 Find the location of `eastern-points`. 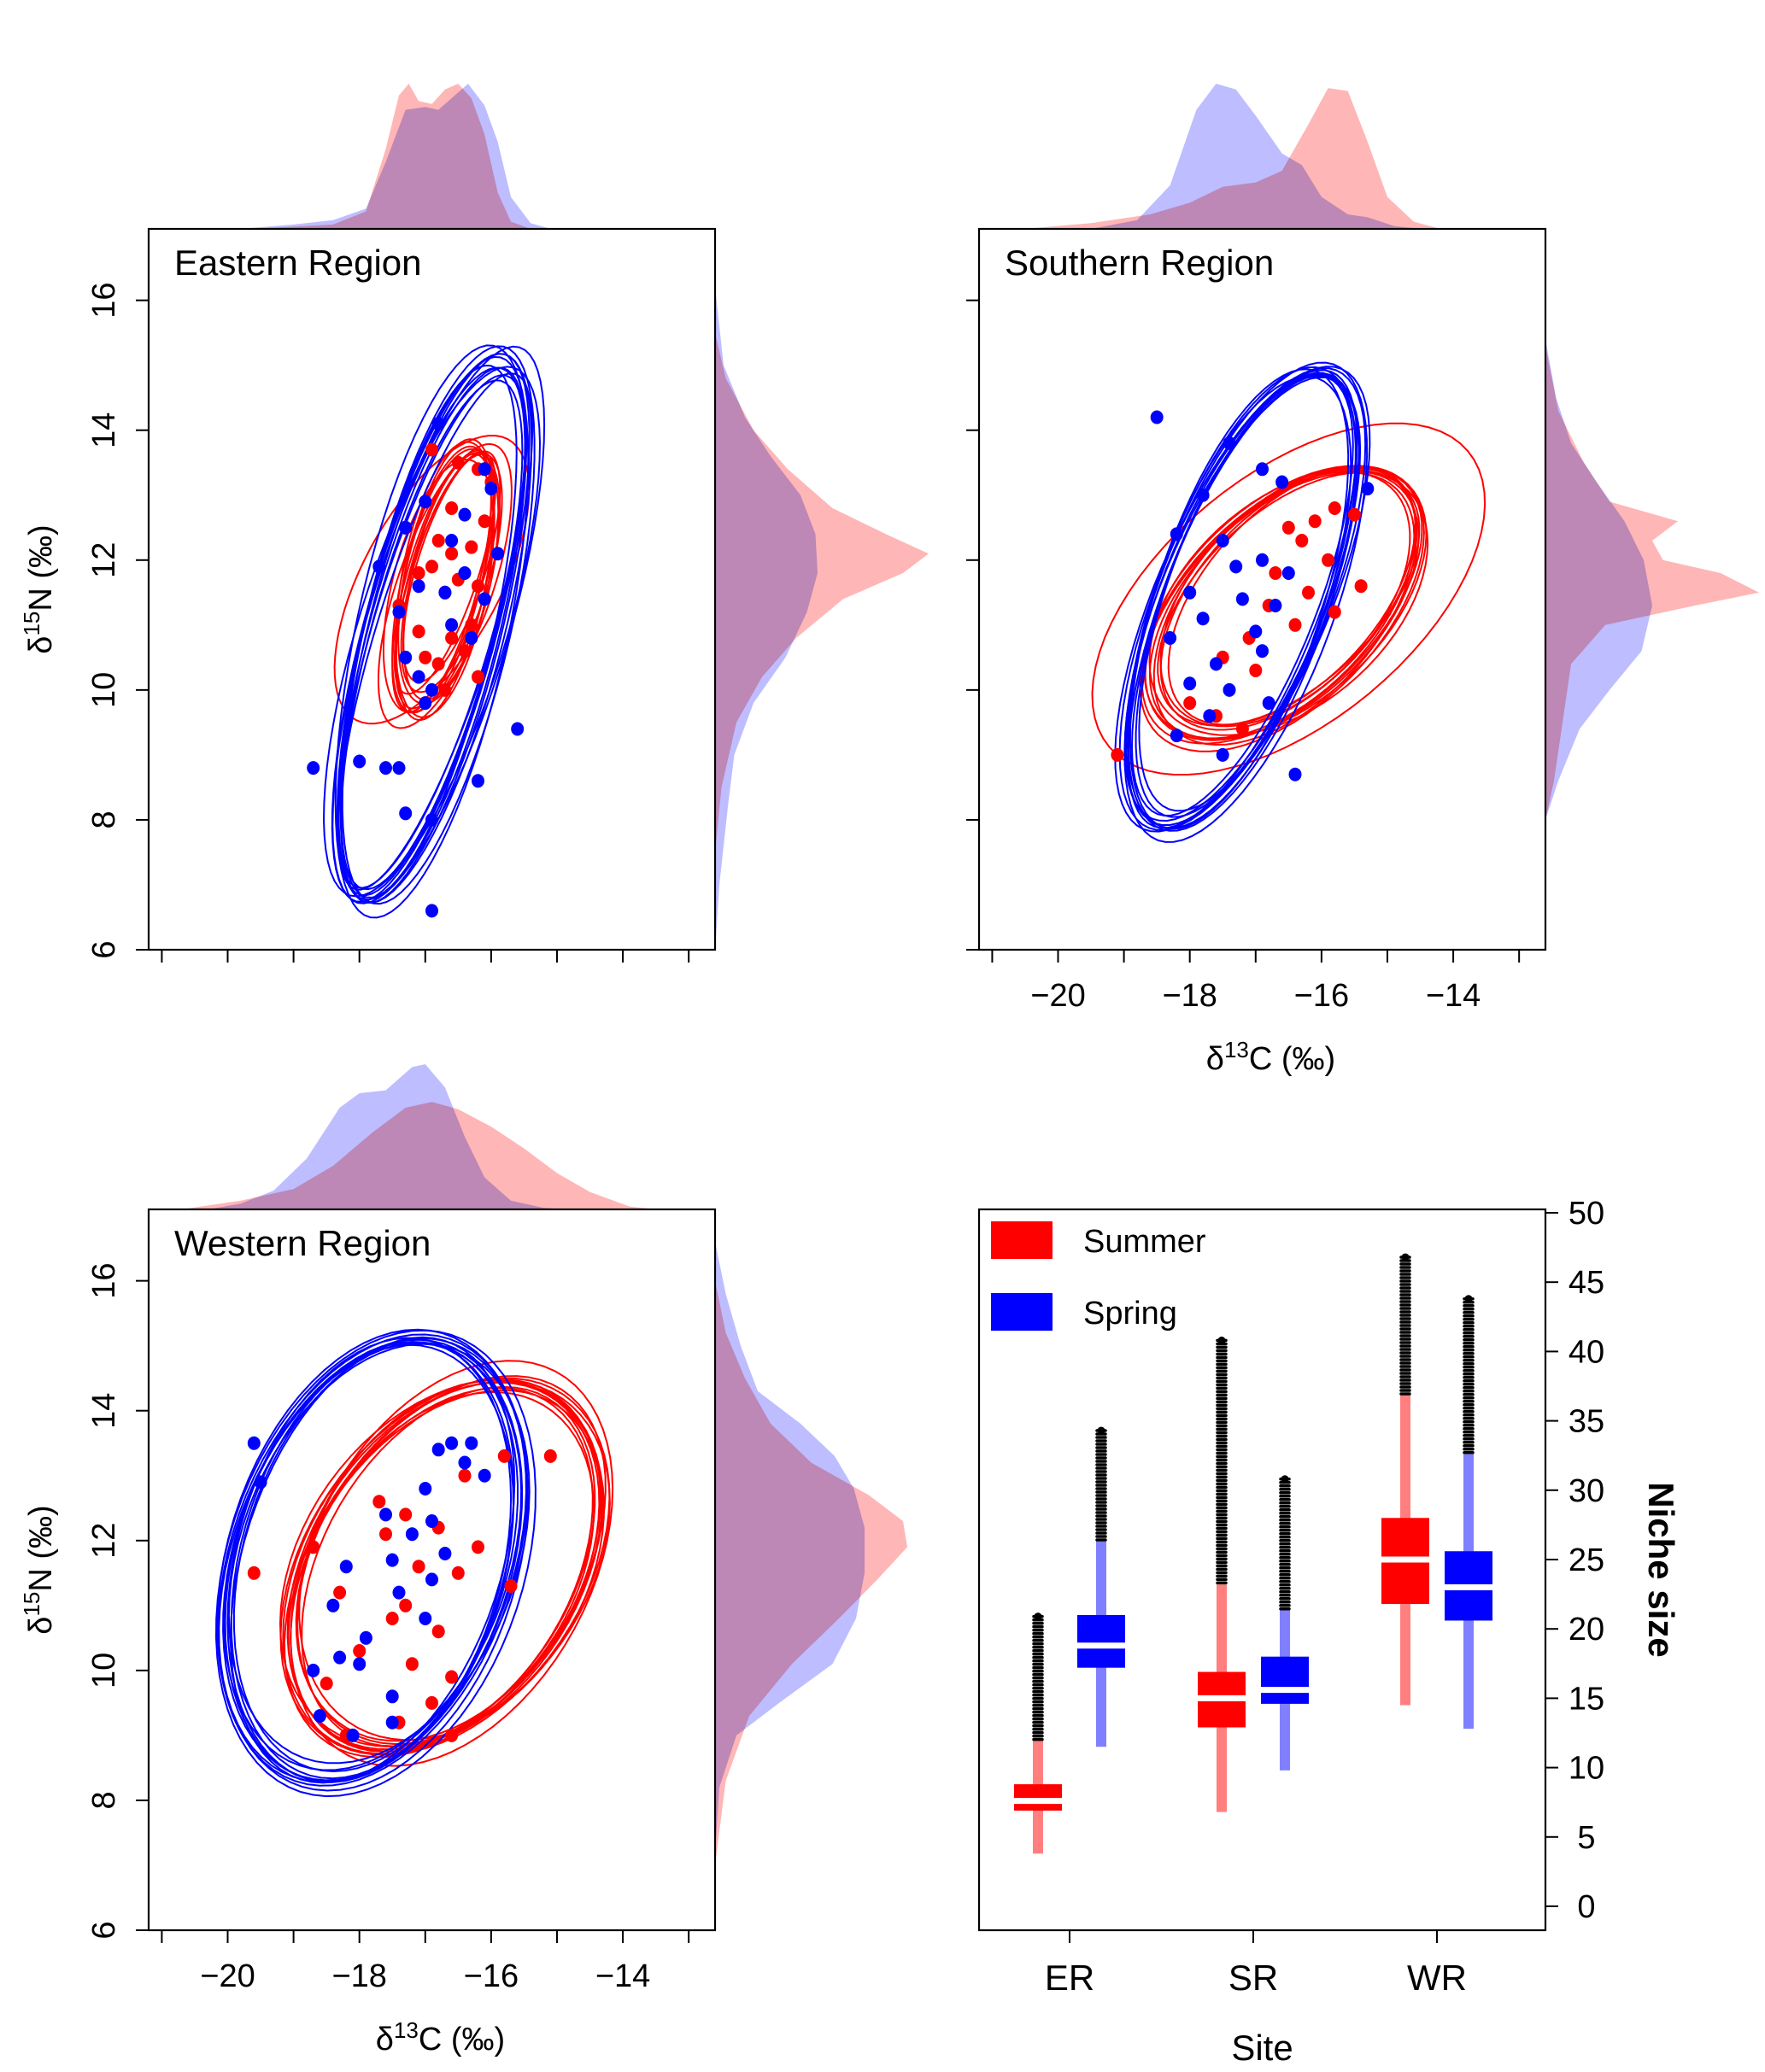

eastern-points is located at coordinates (416, 667).